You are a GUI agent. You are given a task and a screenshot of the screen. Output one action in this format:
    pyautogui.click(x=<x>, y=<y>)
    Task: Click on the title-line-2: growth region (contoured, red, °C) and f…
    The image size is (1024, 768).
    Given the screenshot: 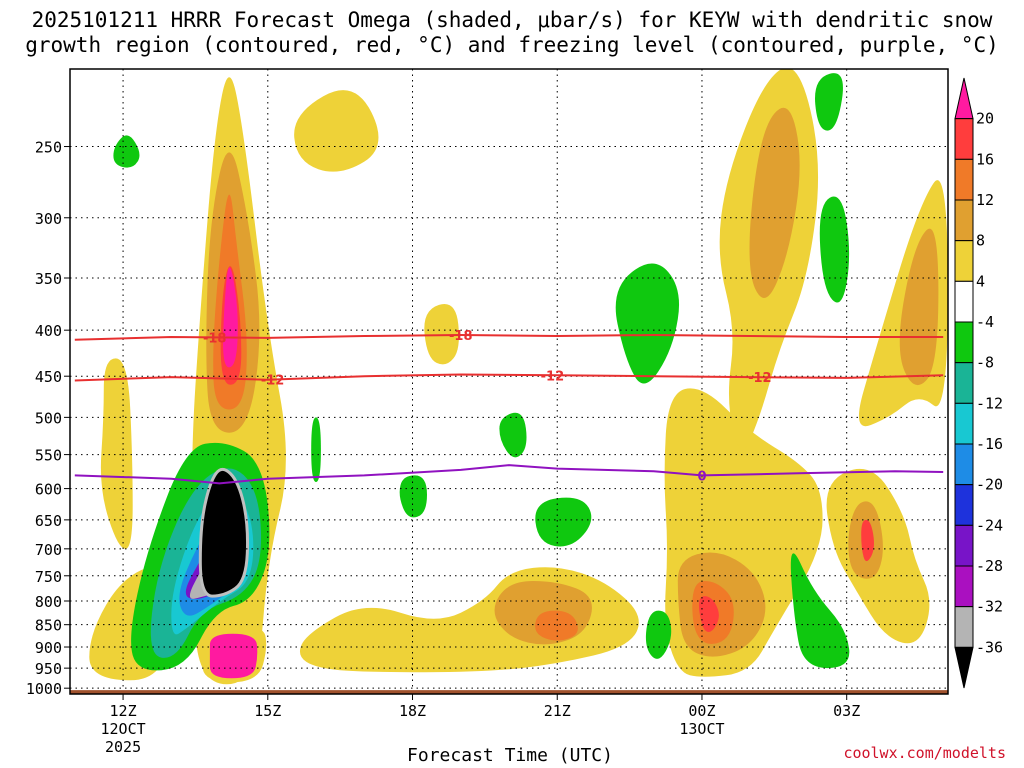 What is the action you would take?
    pyautogui.click(x=512, y=45)
    